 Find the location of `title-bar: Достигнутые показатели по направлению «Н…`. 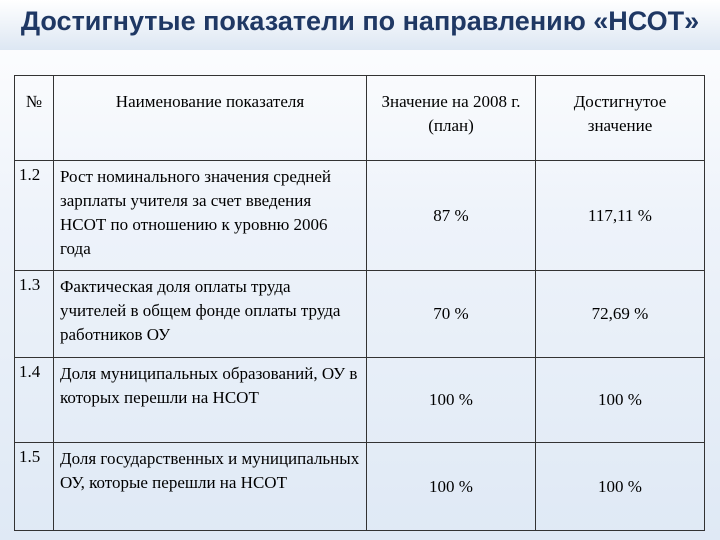

title-bar: Достигнутые показатели по направлению «Н… is located at coordinates (360, 25).